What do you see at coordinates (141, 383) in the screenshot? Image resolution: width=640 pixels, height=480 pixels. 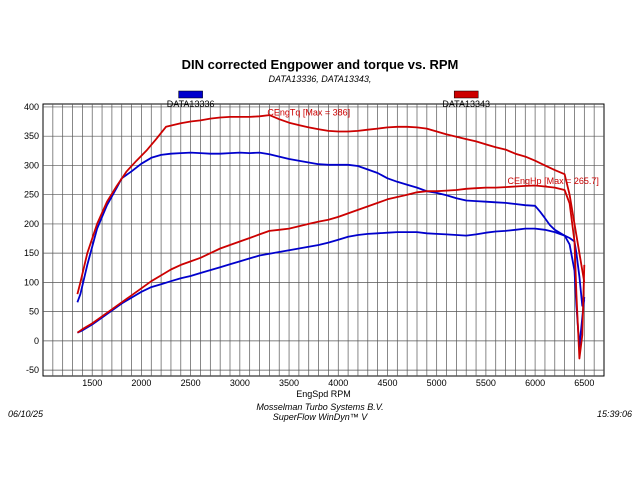 I see `x-tick-label: 2000` at bounding box center [141, 383].